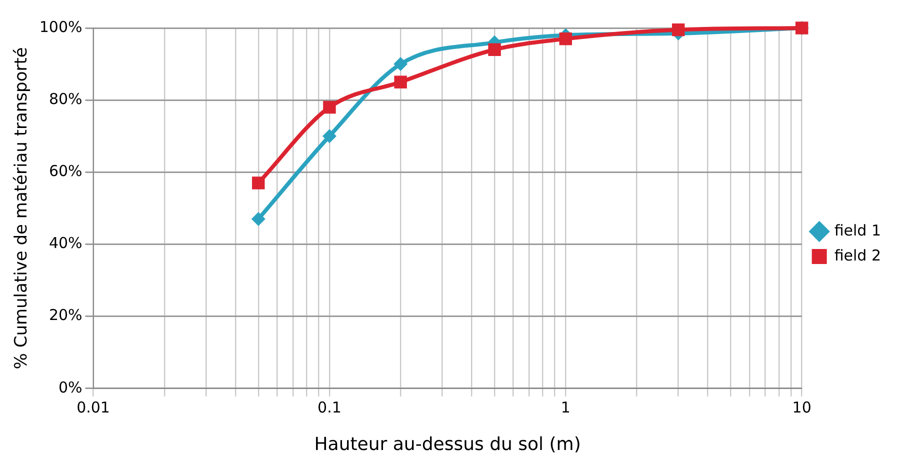 The height and width of the screenshot is (468, 909). I want to click on y-tick-label: 60%, so click(65, 171).